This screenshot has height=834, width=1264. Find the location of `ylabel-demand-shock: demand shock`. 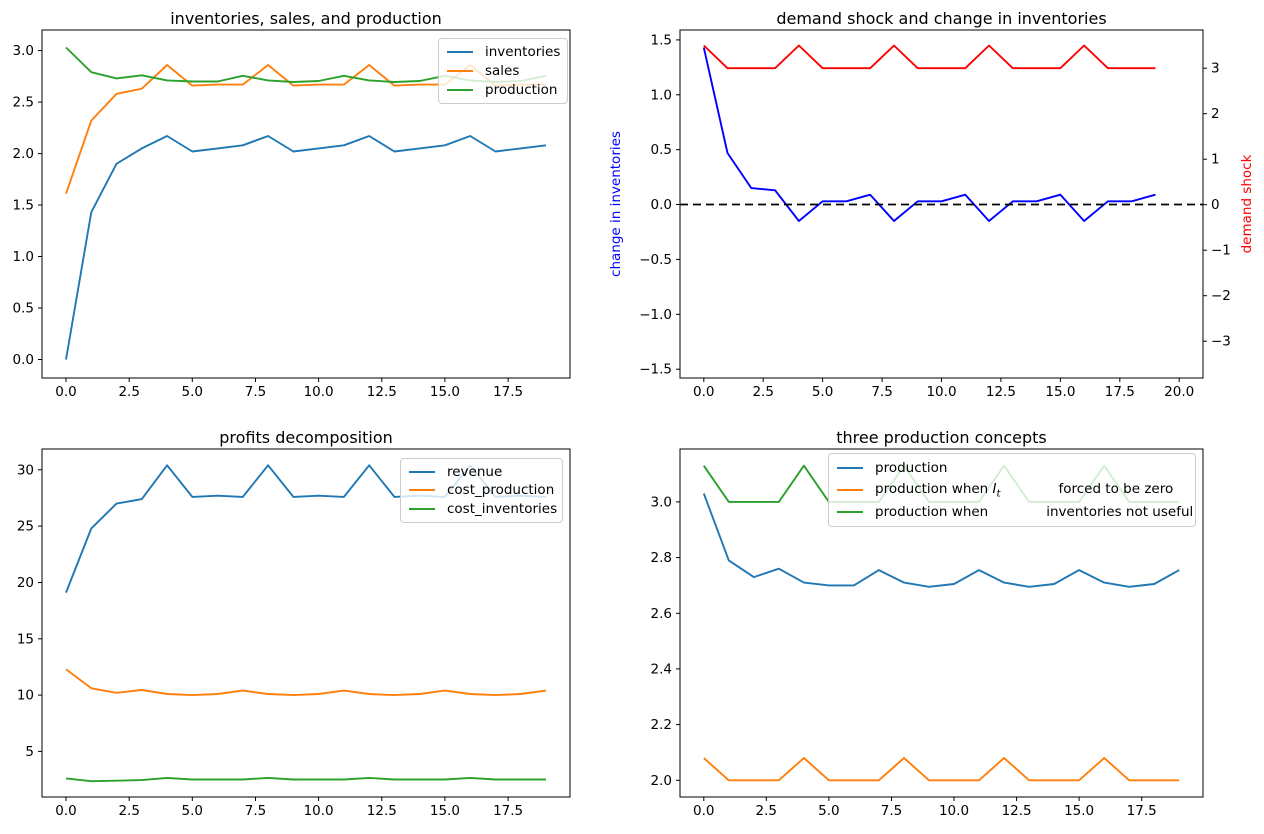

ylabel-demand-shock: demand shock is located at coordinates (1247, 204).